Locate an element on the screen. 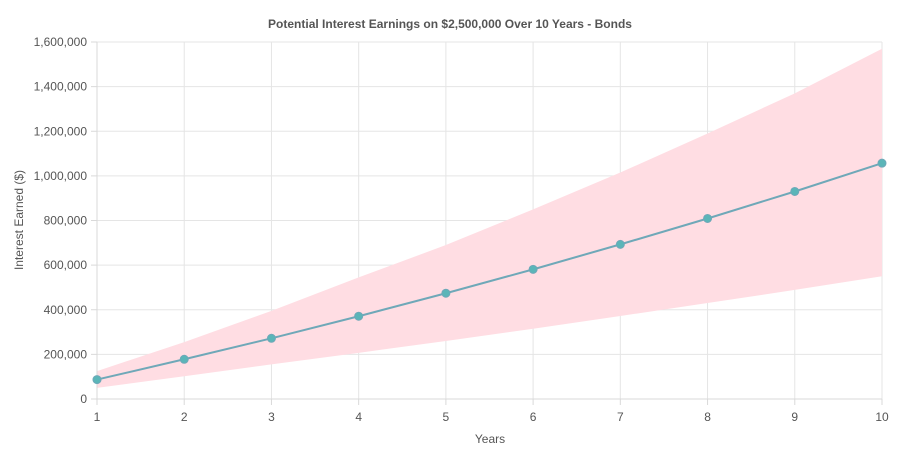 The height and width of the screenshot is (458, 900). x-tick-label: 9 is located at coordinates (794, 417).